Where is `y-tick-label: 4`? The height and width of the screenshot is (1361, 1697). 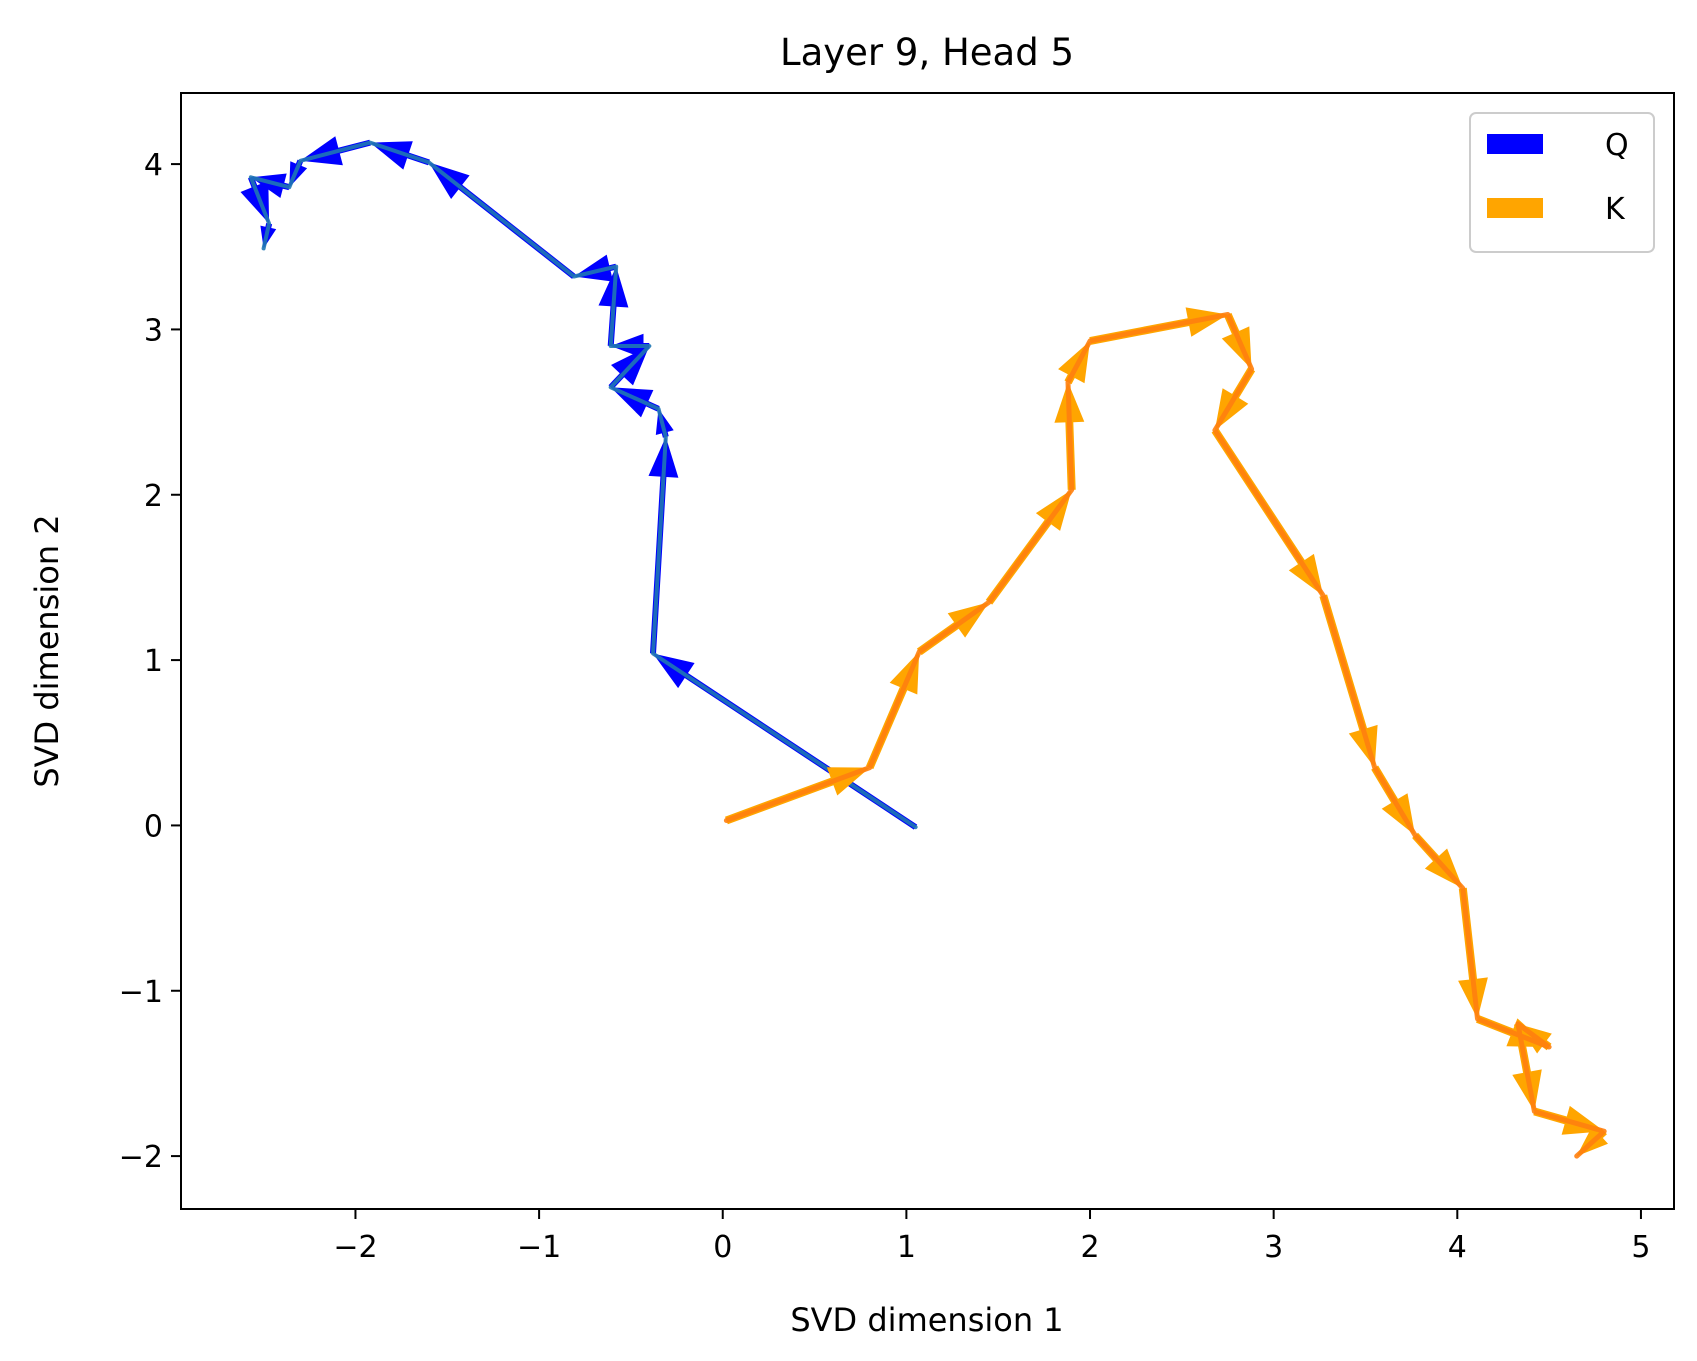
y-tick-label: 4 is located at coordinates (153, 165).